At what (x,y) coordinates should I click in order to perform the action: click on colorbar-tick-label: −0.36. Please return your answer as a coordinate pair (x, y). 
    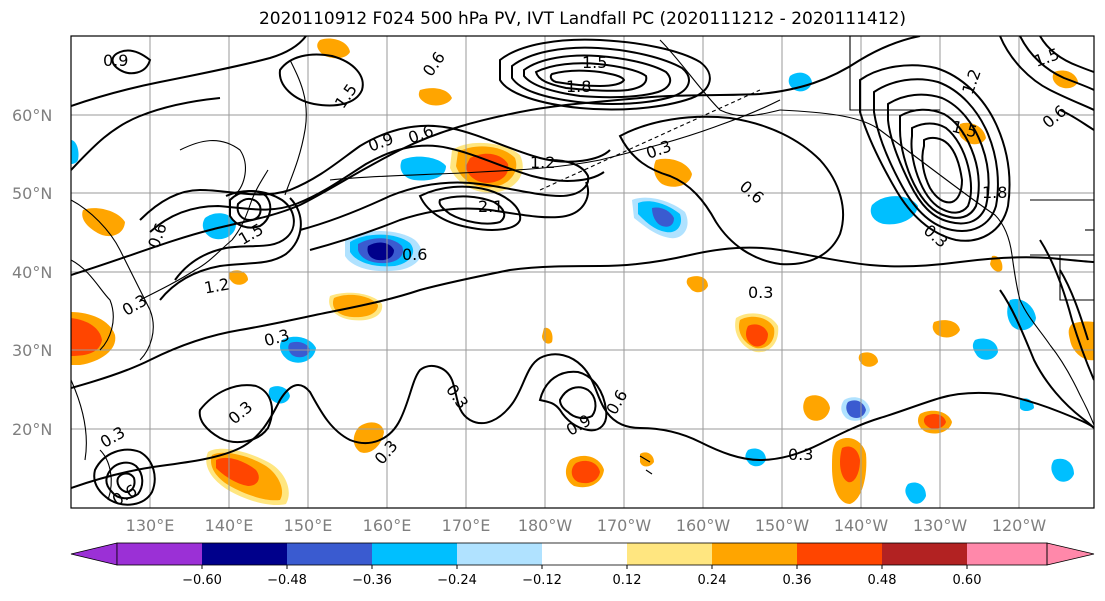
    Looking at the image, I should click on (372, 580).